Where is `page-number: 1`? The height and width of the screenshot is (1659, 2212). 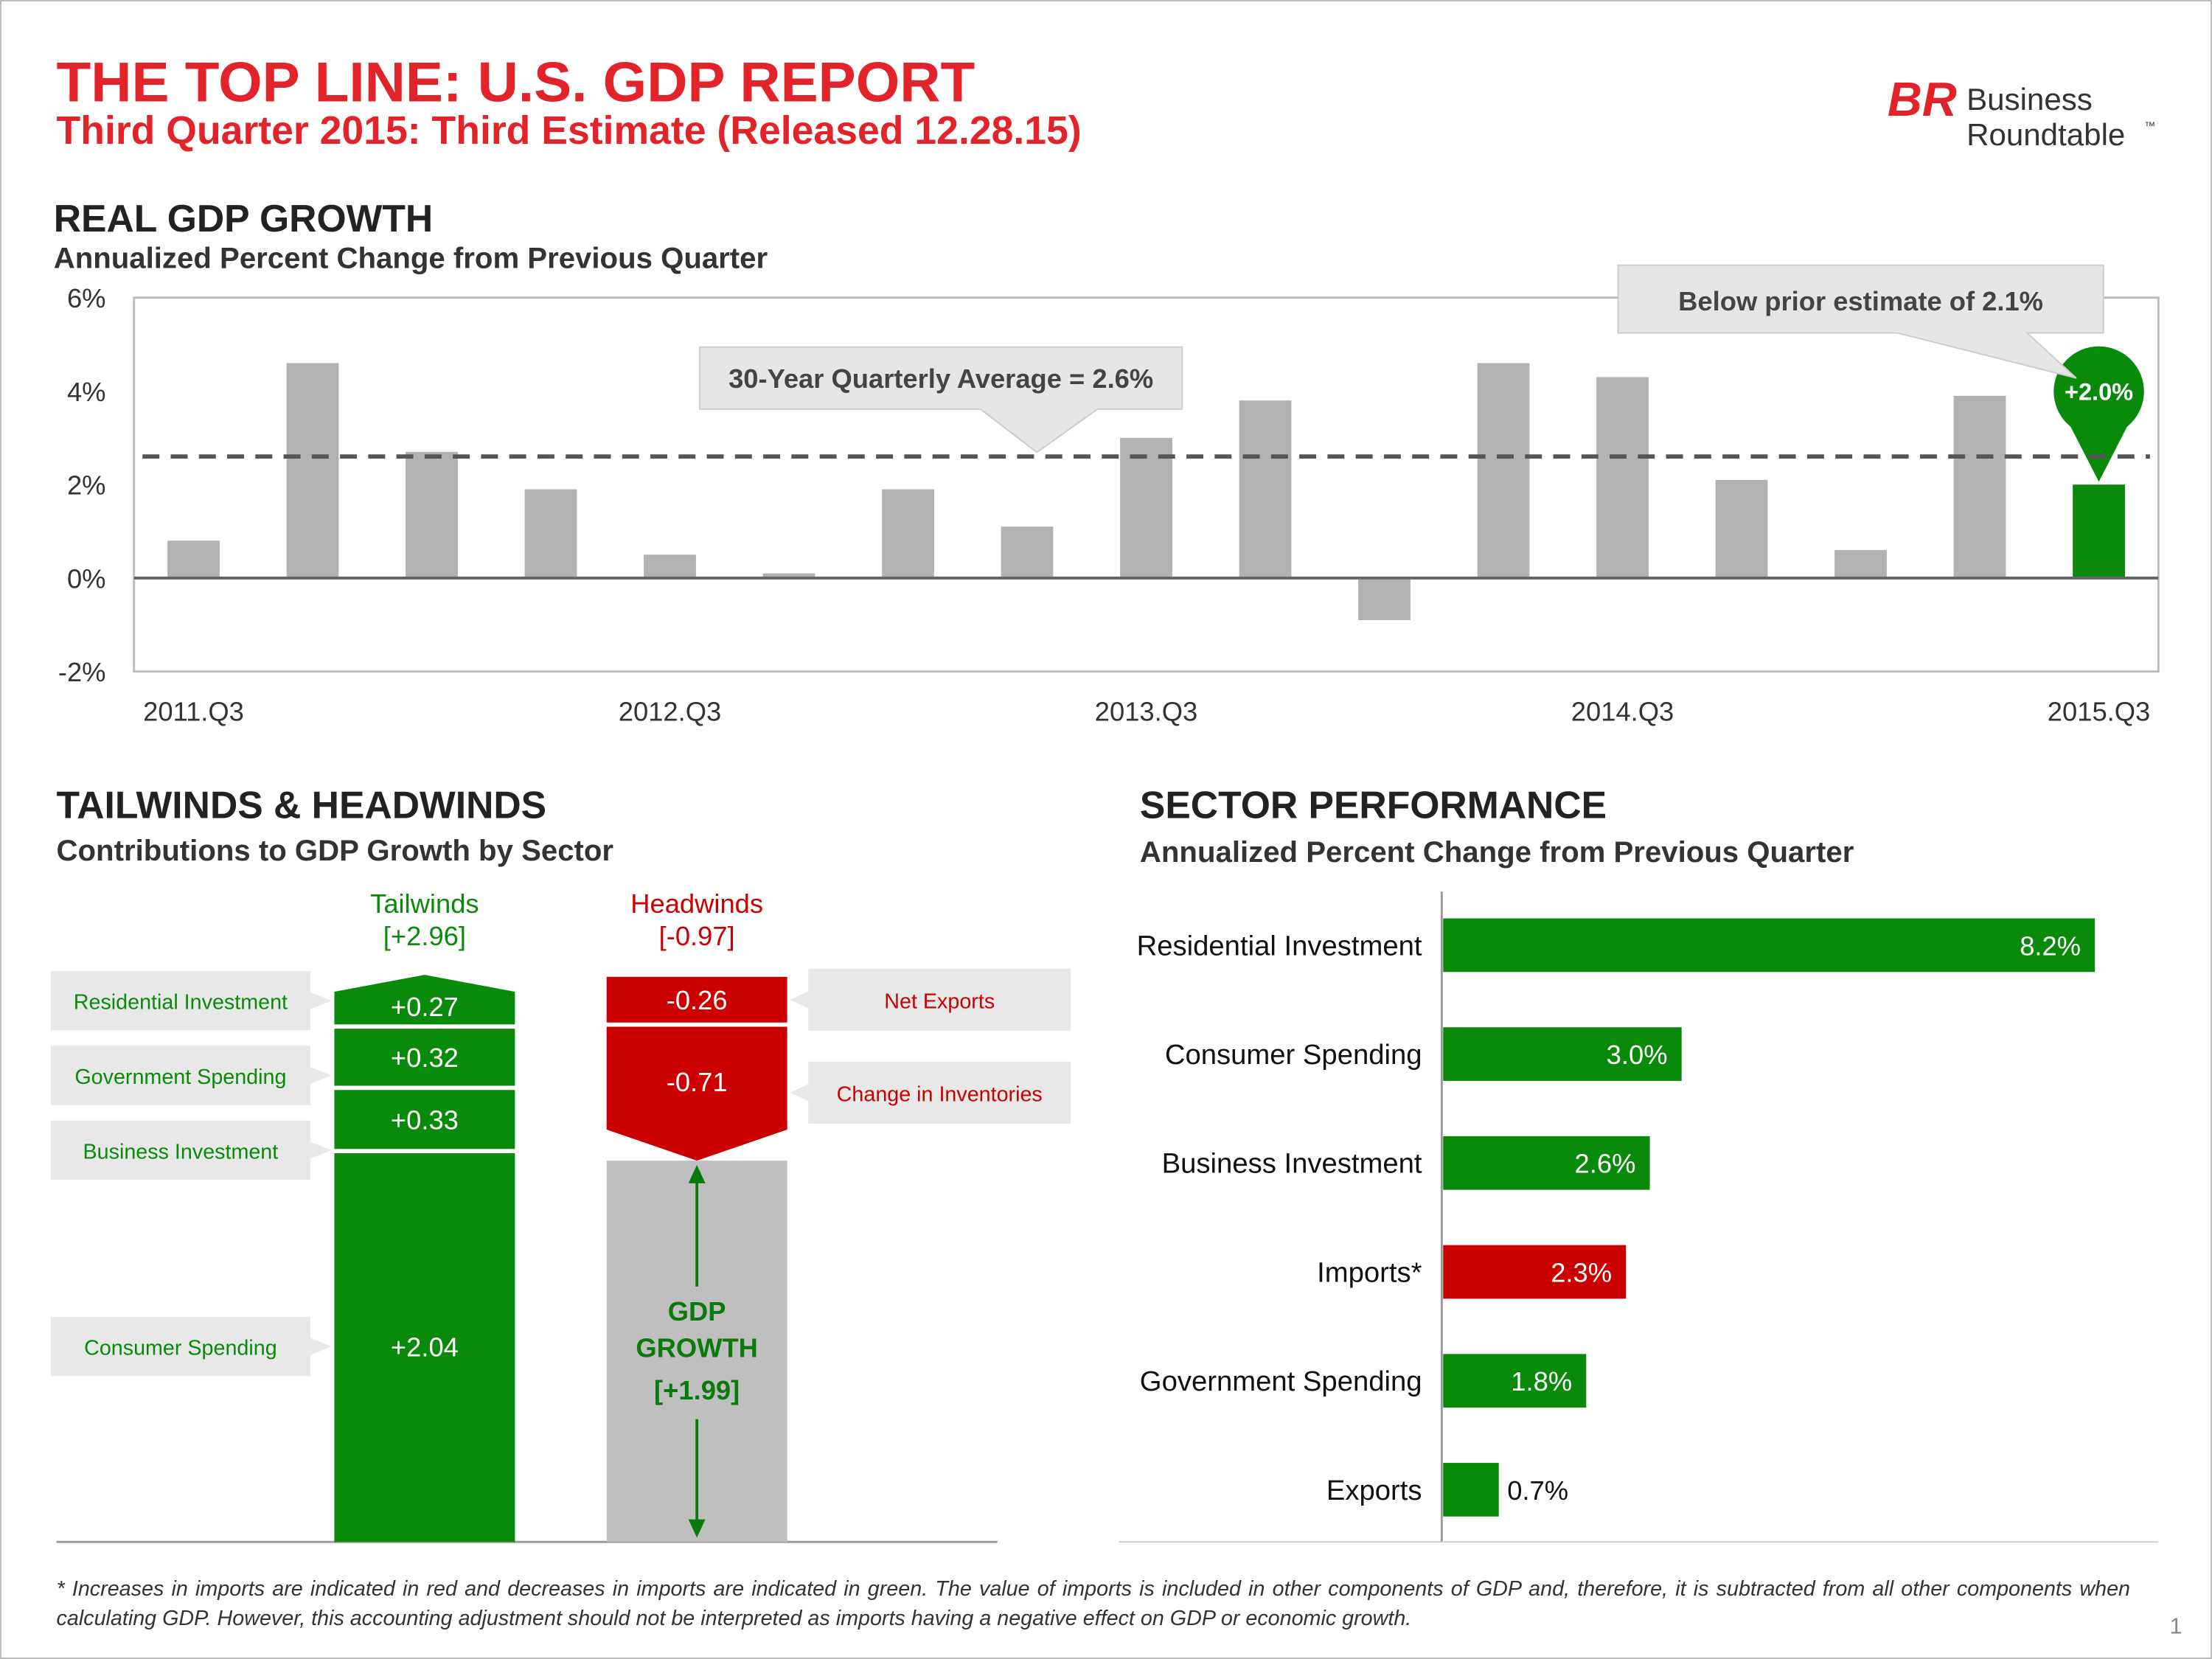 page-number: 1 is located at coordinates (2176, 1626).